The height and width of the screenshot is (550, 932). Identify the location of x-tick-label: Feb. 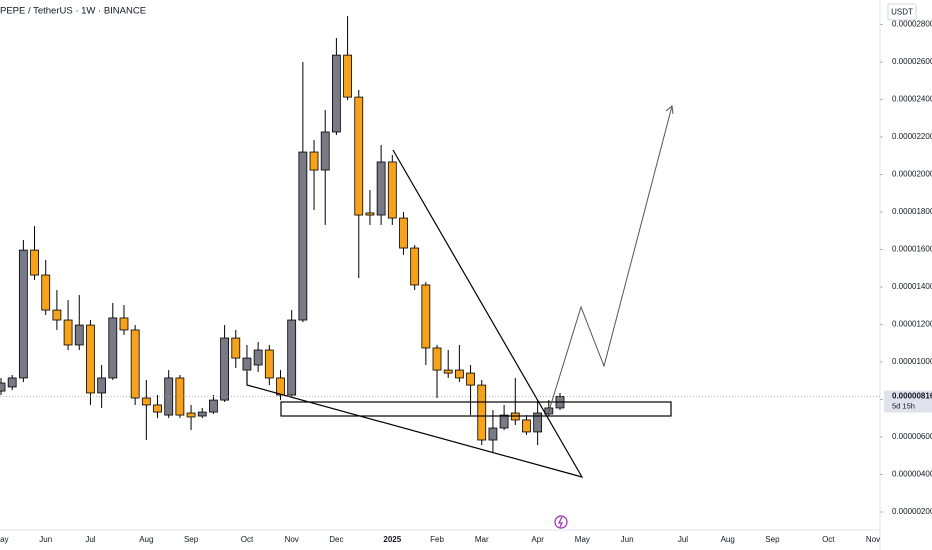
(437, 539).